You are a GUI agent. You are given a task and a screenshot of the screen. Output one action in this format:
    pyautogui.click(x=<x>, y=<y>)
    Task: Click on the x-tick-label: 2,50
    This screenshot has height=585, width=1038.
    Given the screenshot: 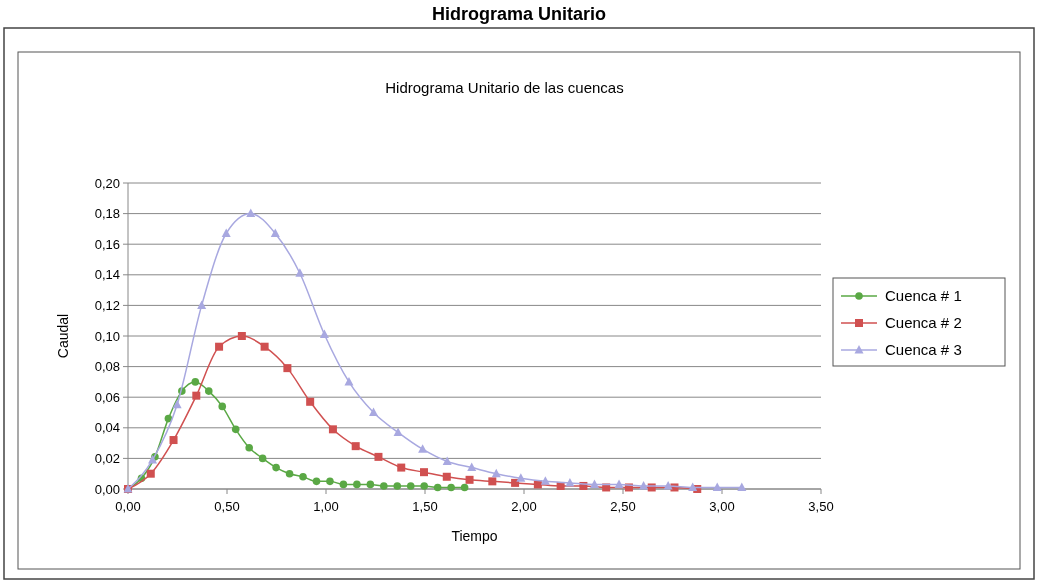 What is the action you would take?
    pyautogui.click(x=623, y=506)
    